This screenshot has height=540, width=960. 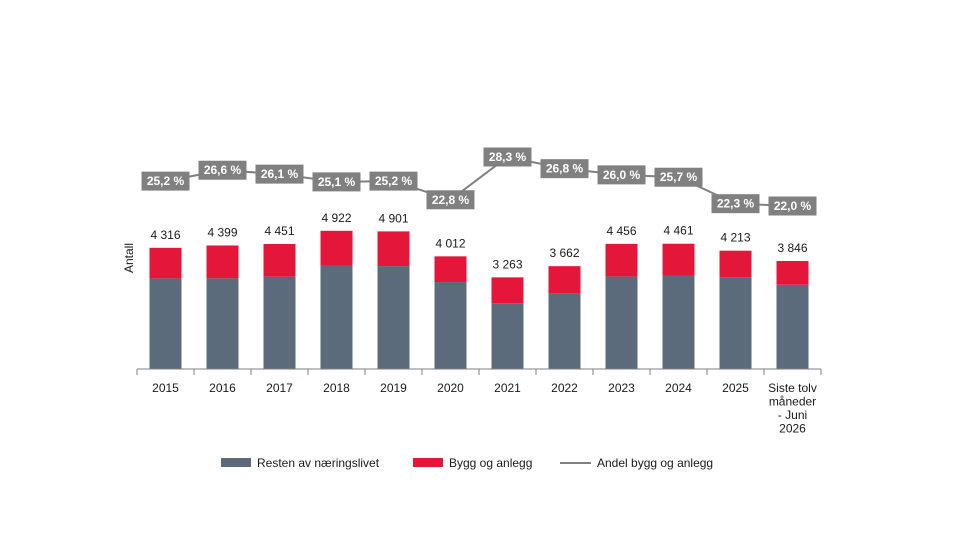 What do you see at coordinates (450, 243) in the screenshot?
I see `total-label: 4 012` at bounding box center [450, 243].